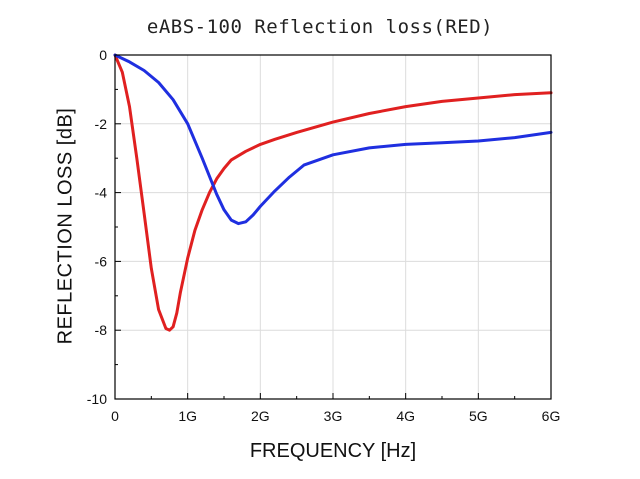 This screenshot has height=479, width=640. I want to click on y-tick-label: -4, so click(101, 193).